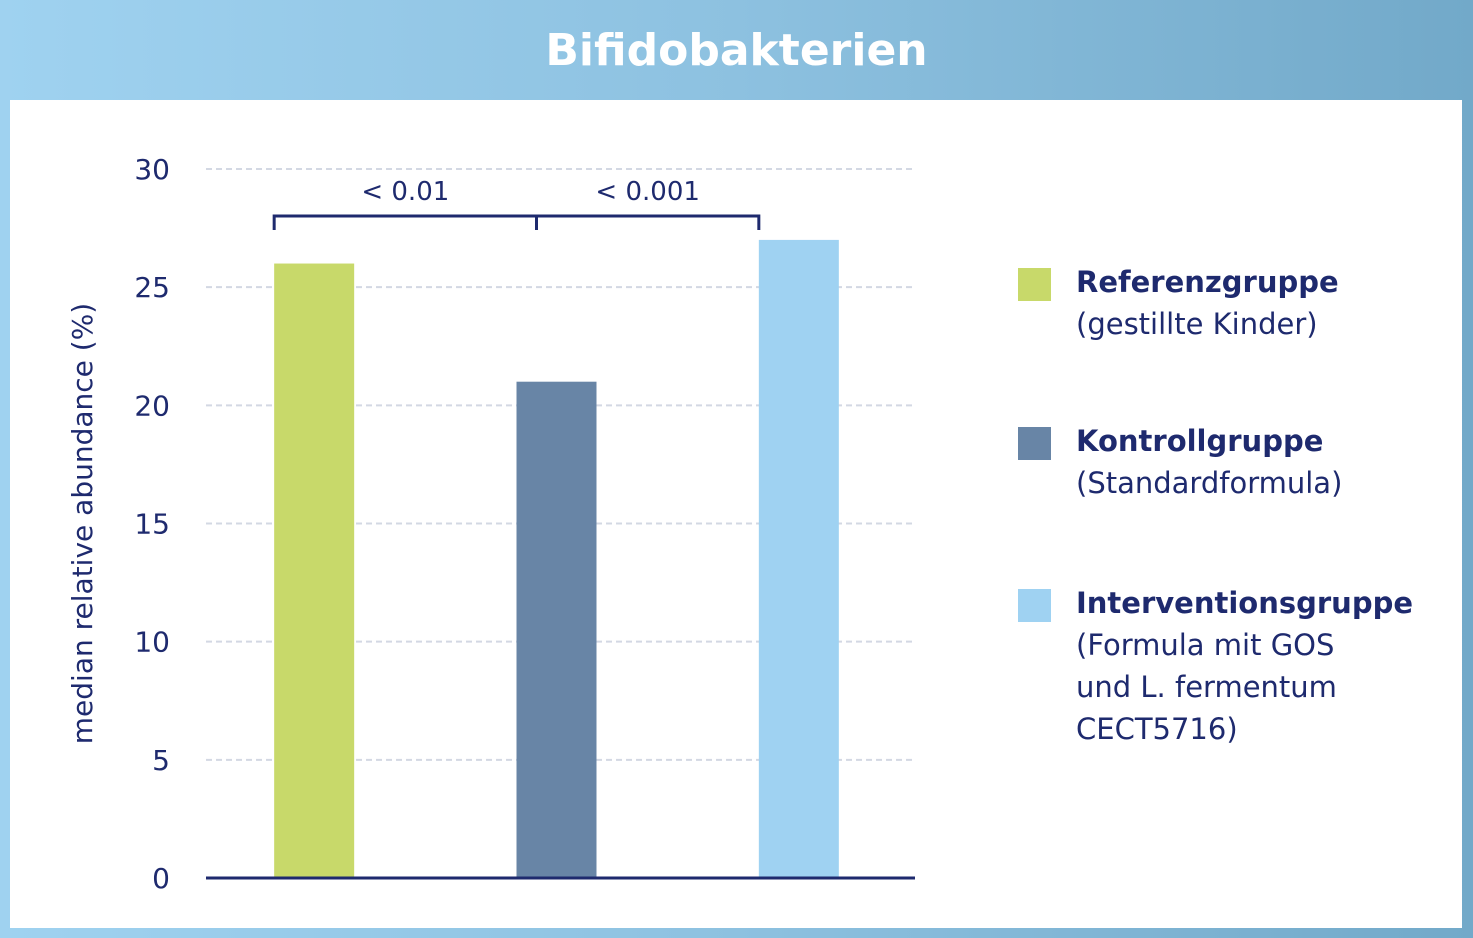 The width and height of the screenshot is (1473, 938). Describe the element at coordinates (647, 192) in the screenshot. I see `significance-label: < 0.001` at that location.